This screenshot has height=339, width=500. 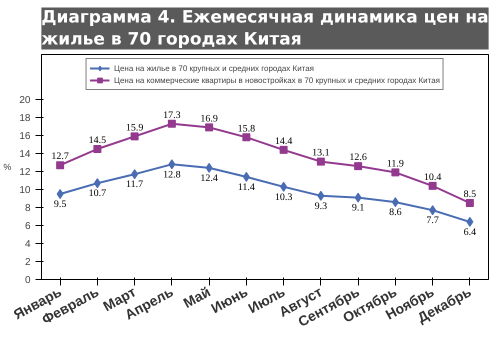 I want to click on legend-label: Цена на жилье в 70 крупных и средних городах Китая, so click(x=214, y=68).